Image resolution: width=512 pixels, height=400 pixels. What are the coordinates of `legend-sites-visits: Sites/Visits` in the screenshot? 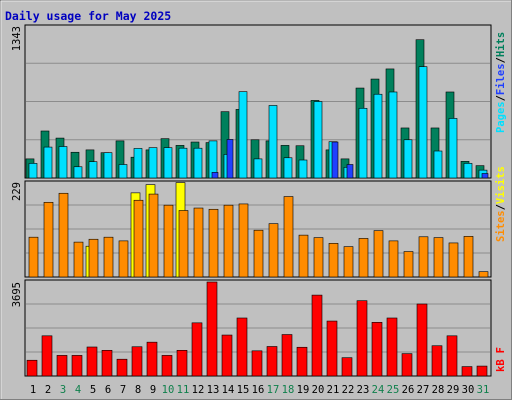 It's located at (501, 204).